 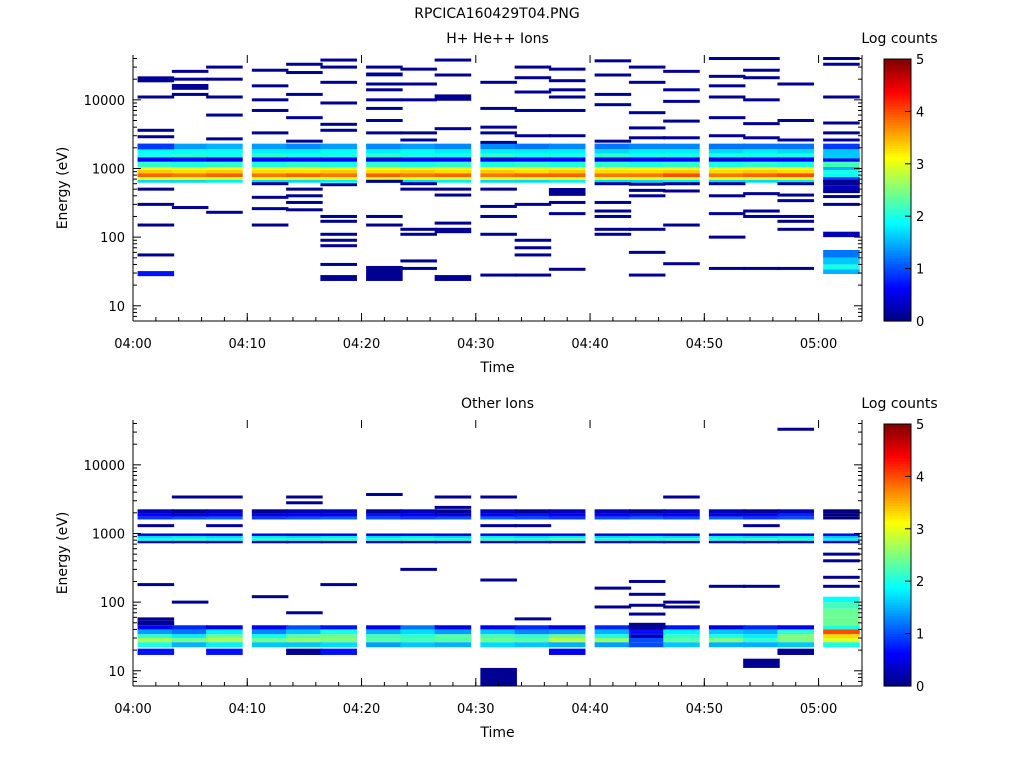 I want to click on y-tick-label: 1000, so click(x=108, y=169).